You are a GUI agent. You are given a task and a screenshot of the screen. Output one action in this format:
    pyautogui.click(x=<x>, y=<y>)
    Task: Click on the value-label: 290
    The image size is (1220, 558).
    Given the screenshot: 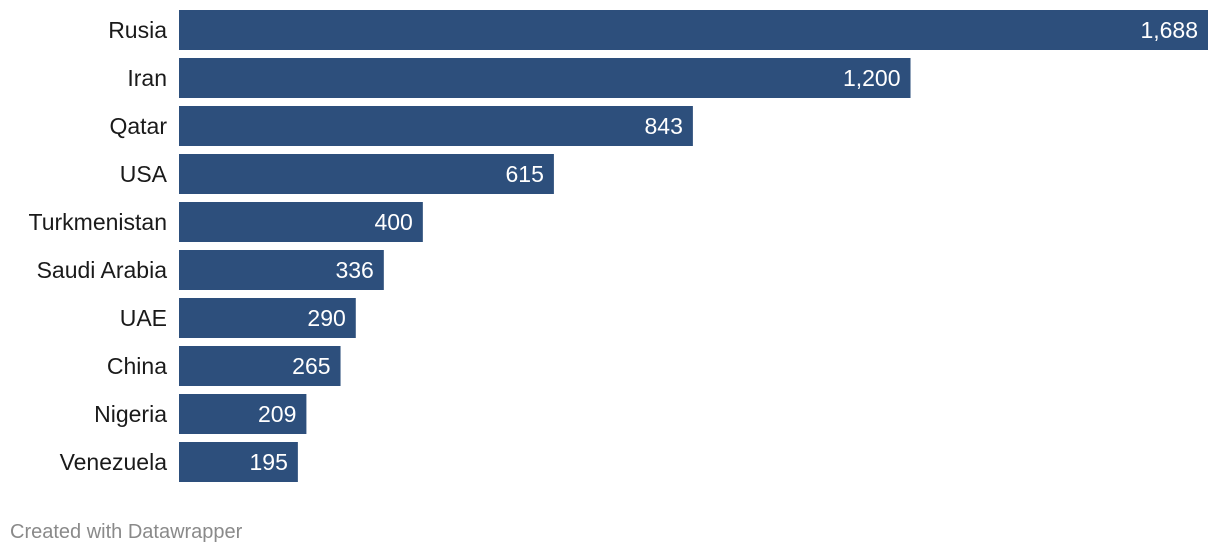 What is the action you would take?
    pyautogui.click(x=326, y=318)
    